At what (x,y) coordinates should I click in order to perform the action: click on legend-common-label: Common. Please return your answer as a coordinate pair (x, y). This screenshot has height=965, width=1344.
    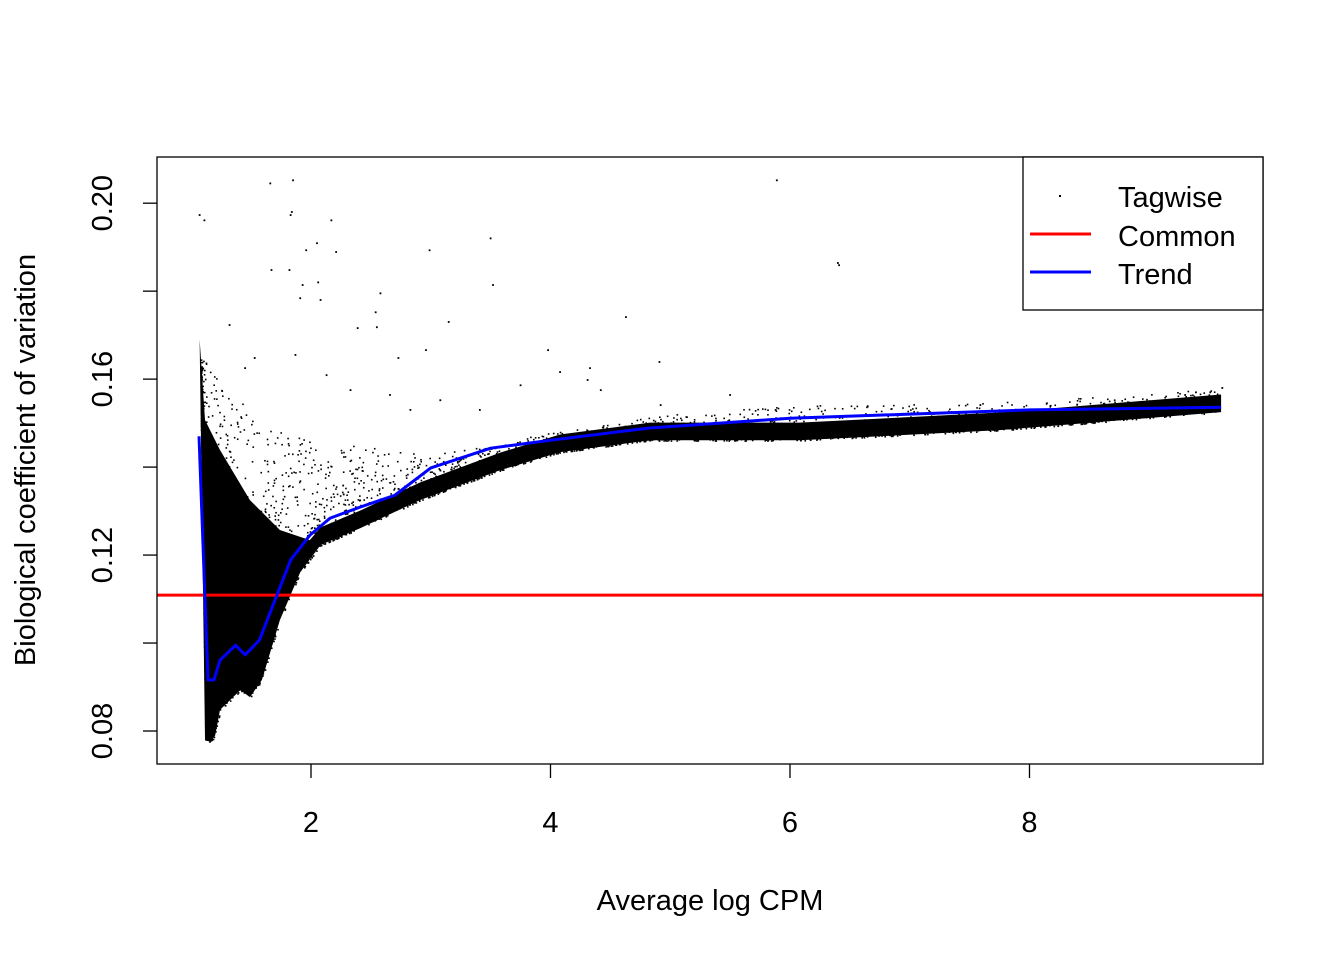
    Looking at the image, I should click on (1177, 237).